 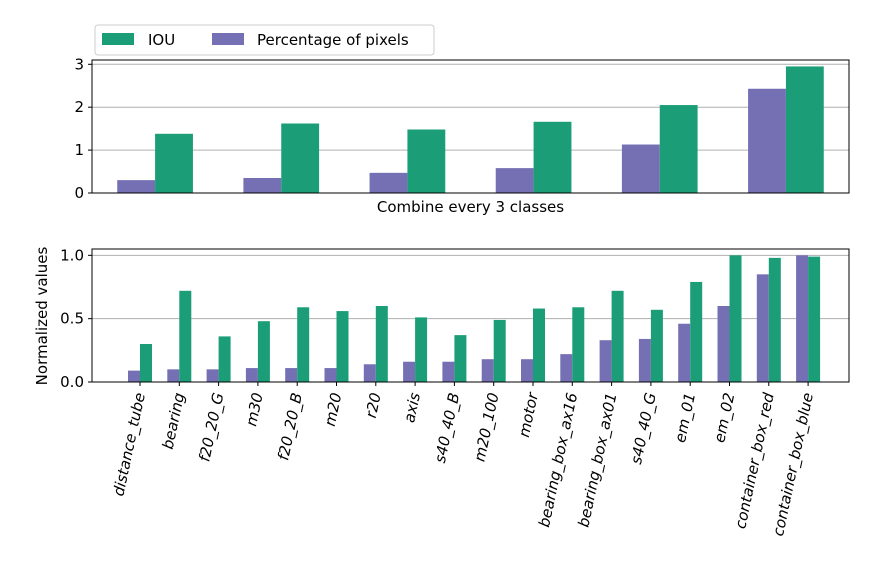 I want to click on legend-swatch-iou, so click(x=118, y=39).